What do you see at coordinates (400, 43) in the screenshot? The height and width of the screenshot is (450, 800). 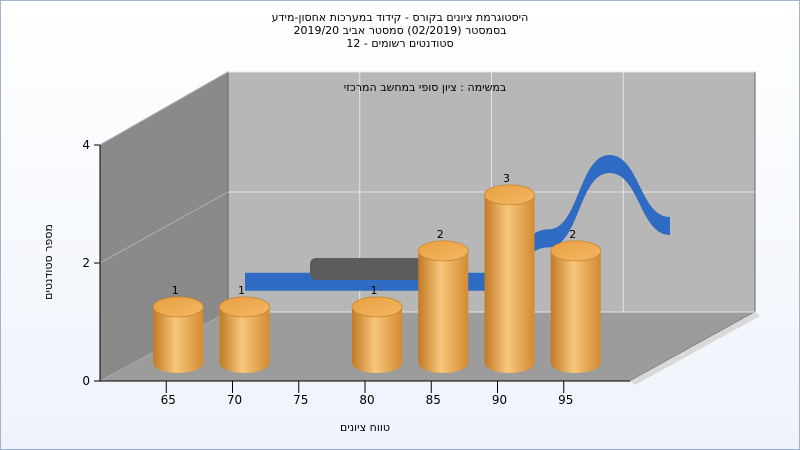 I see `chart-title-line-3: סטודנטים רשומים - 12` at bounding box center [400, 43].